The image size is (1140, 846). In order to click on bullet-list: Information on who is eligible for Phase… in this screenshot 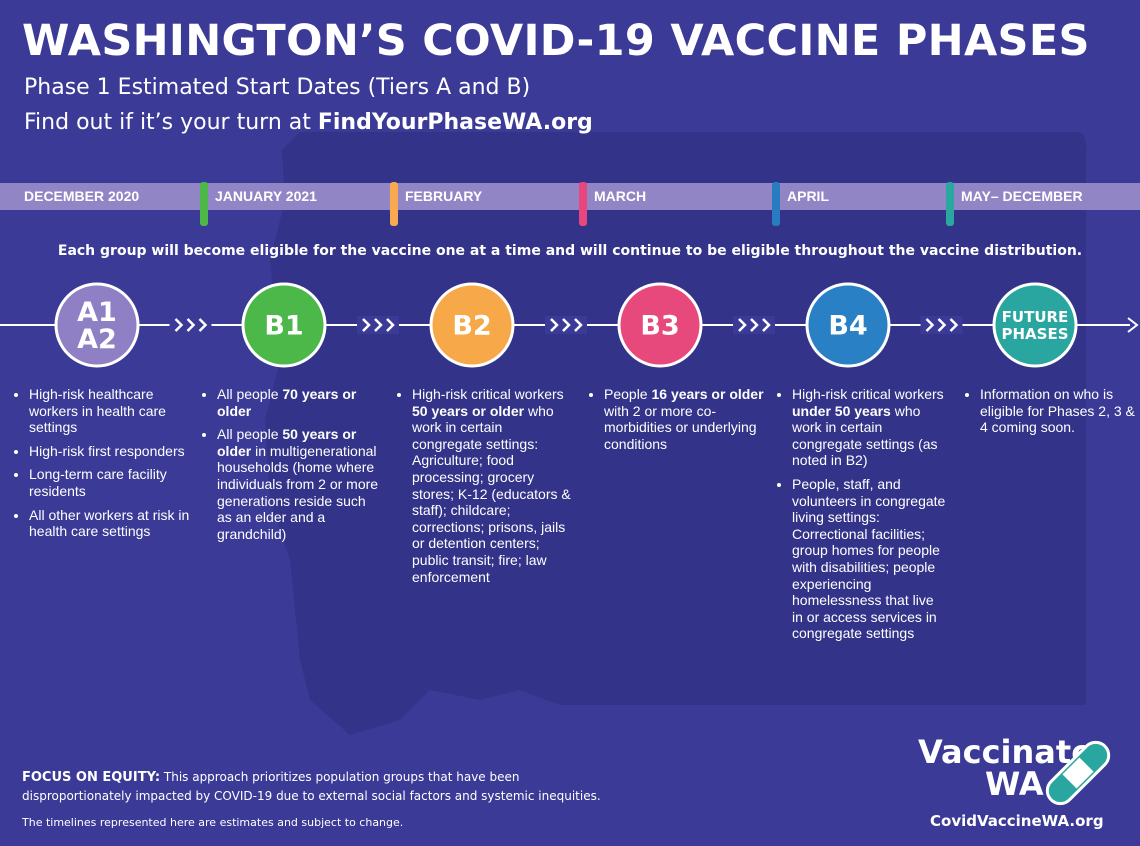, I will do `click(1053, 411)`.